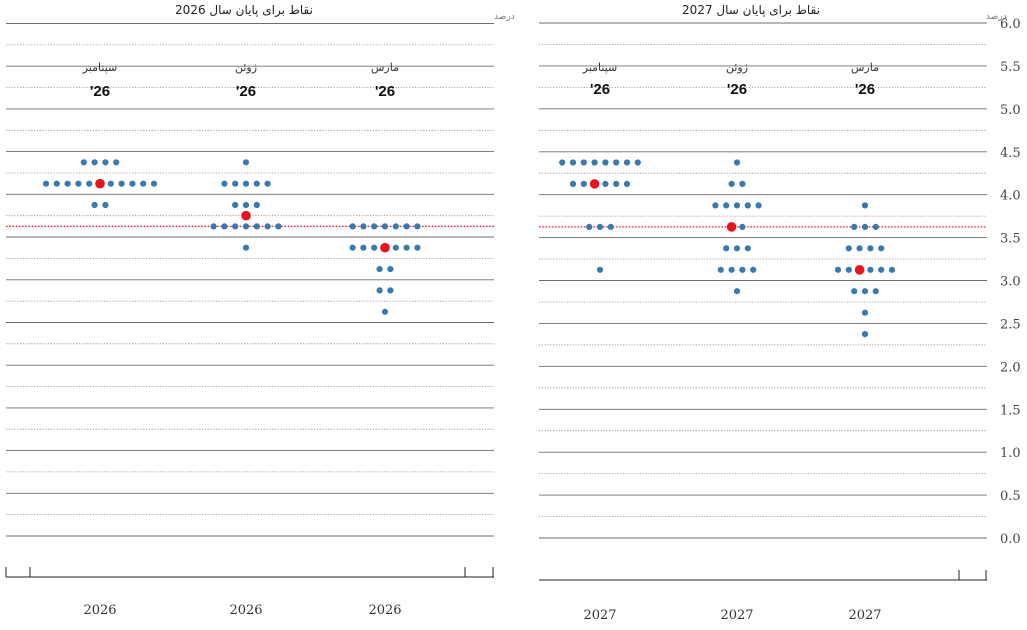  Describe the element at coordinates (1010, 324) in the screenshot. I see `y-tick-label: 2.5` at that location.